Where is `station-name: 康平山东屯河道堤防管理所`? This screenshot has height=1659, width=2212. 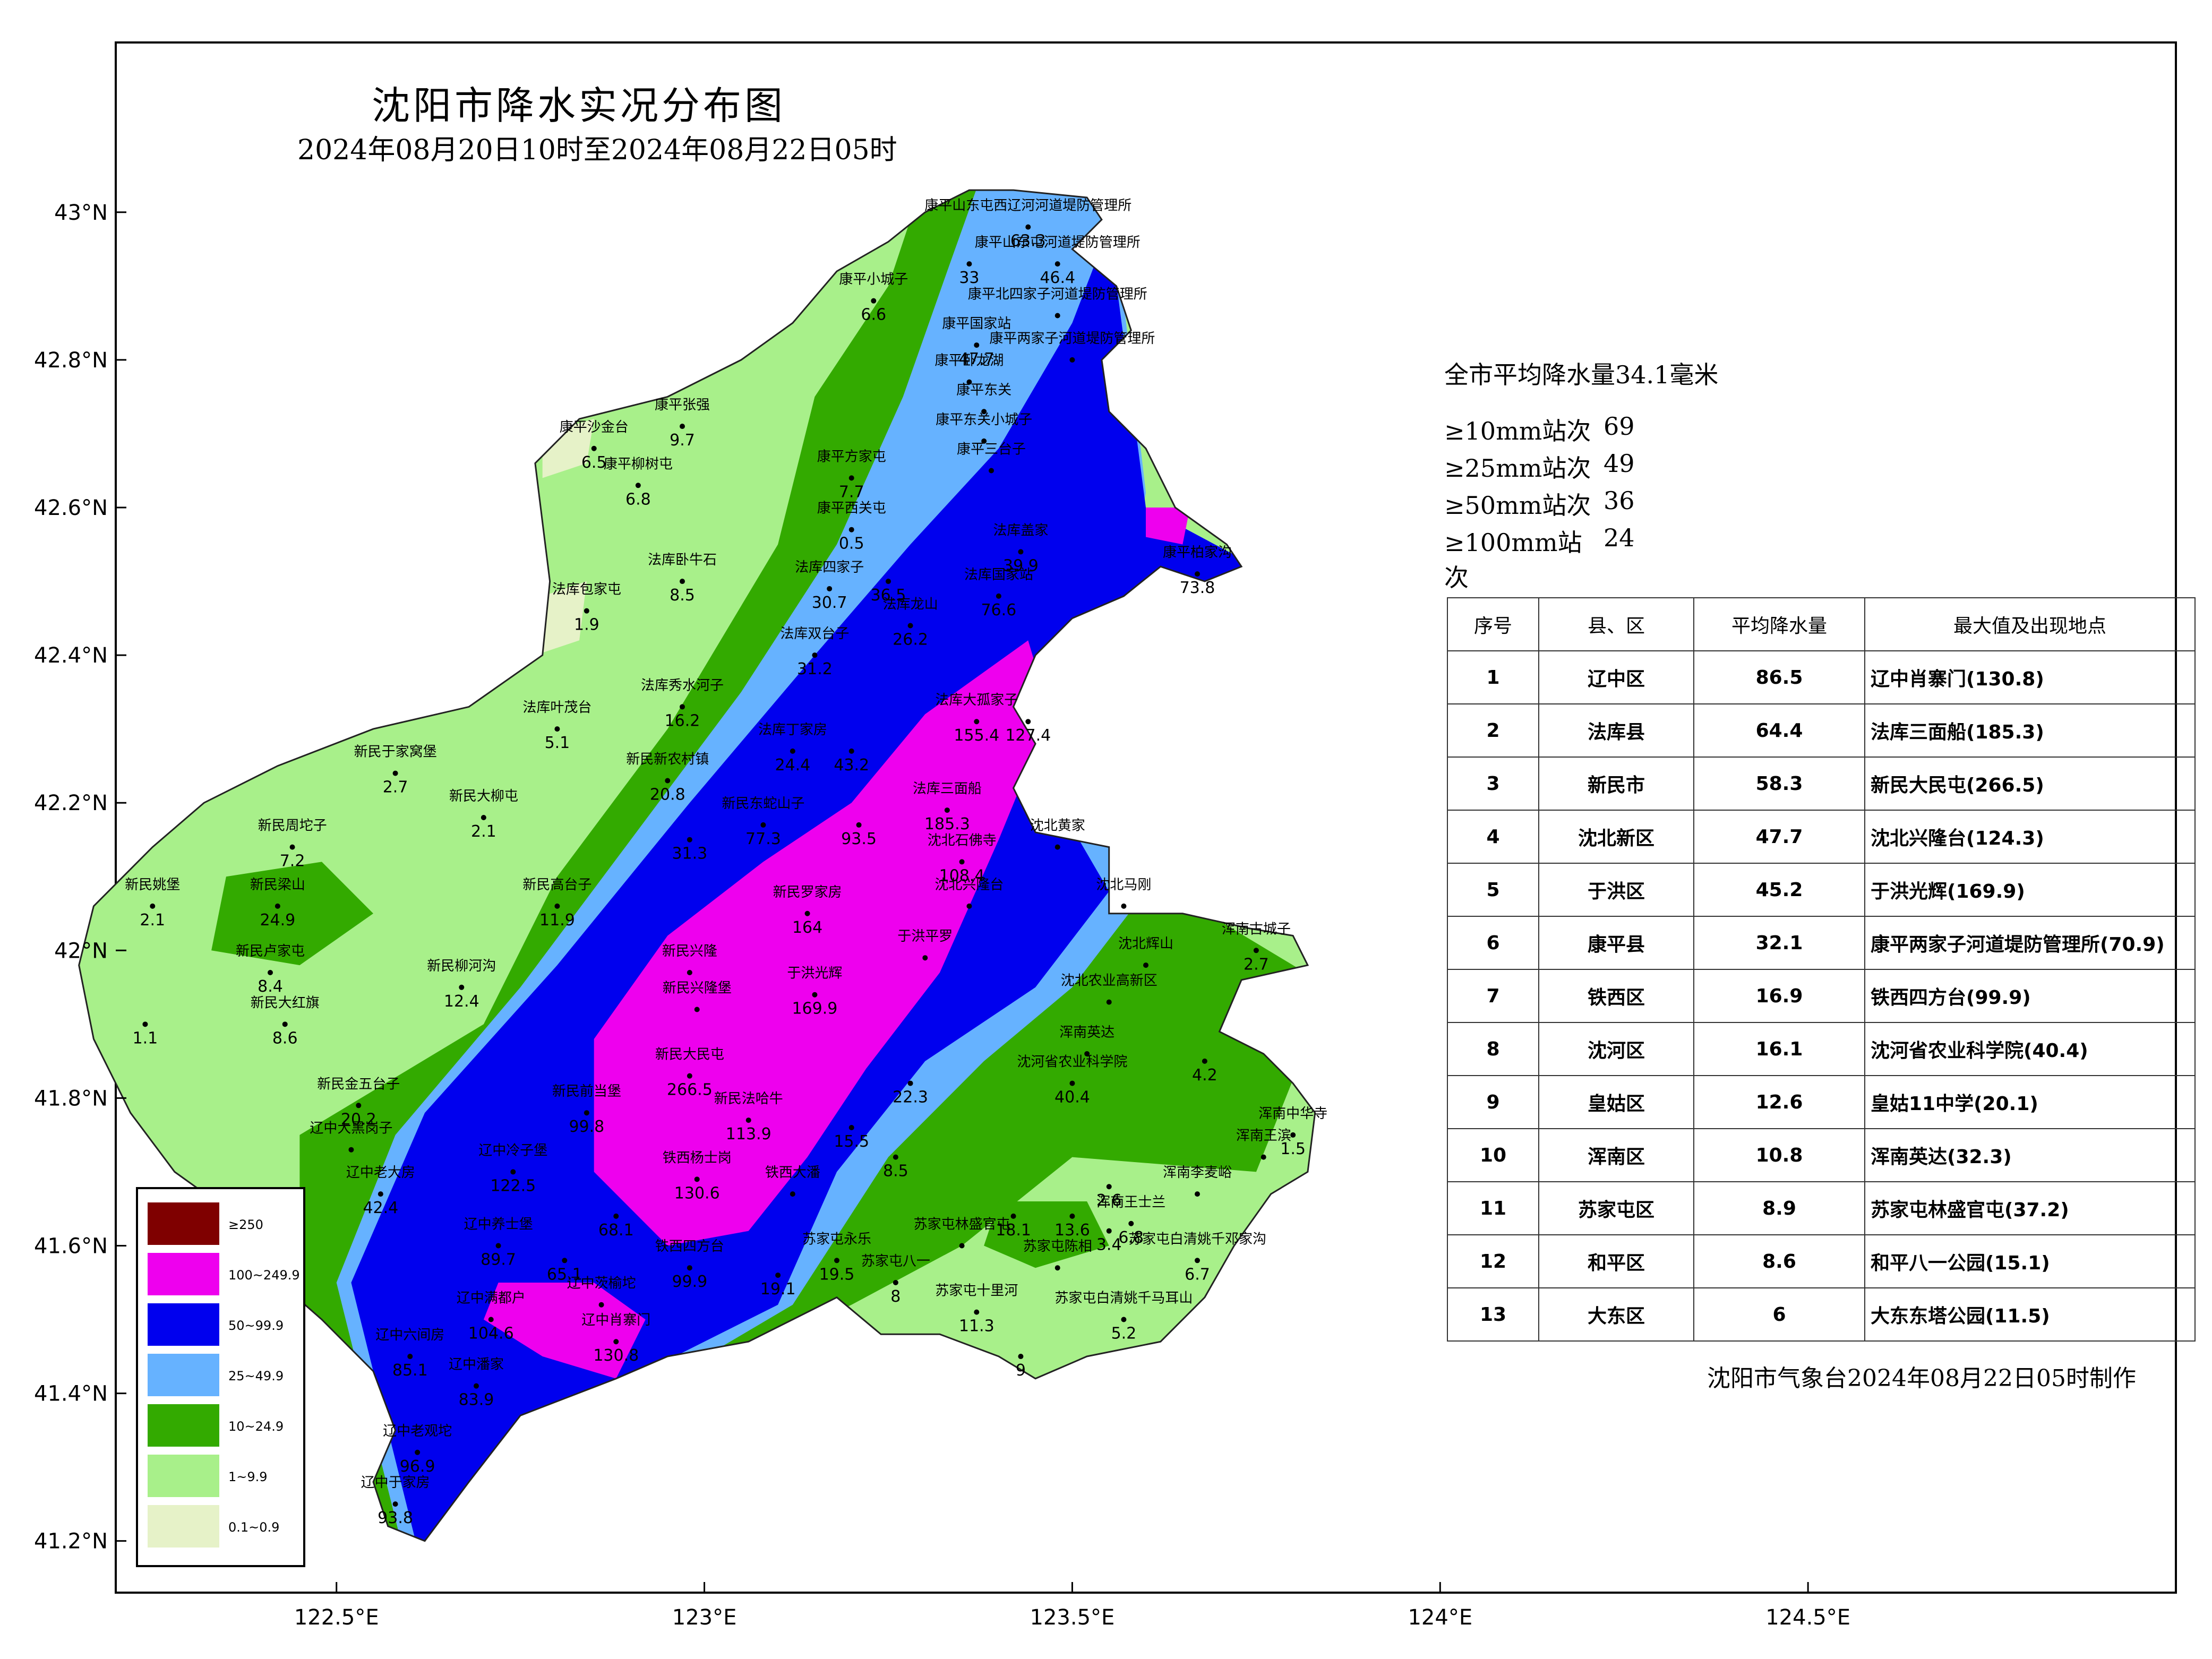 station-name: 康平山东屯河道堤防管理所 is located at coordinates (1058, 243).